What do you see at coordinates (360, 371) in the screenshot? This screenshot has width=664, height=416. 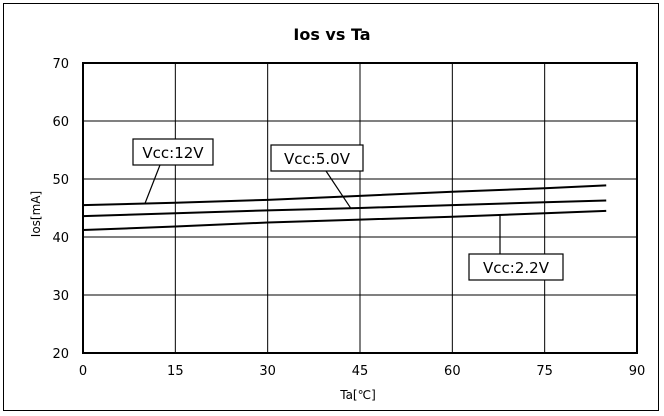 I see `x-tick-label: 45` at bounding box center [360, 371].